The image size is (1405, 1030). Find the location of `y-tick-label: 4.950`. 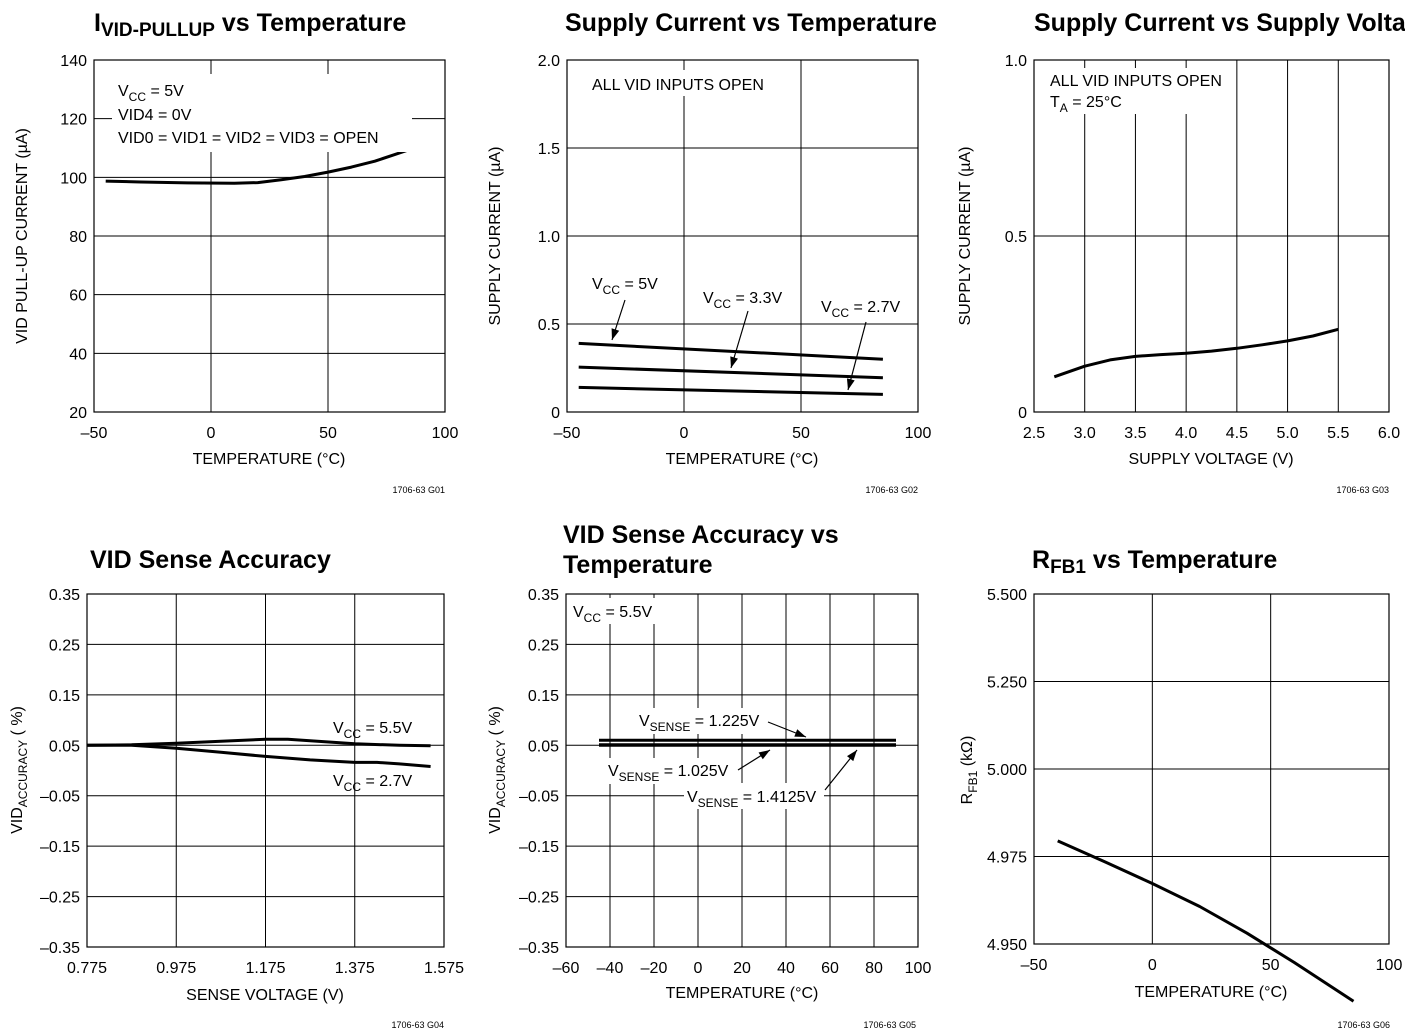

y-tick-label: 4.950 is located at coordinates (1007, 945).